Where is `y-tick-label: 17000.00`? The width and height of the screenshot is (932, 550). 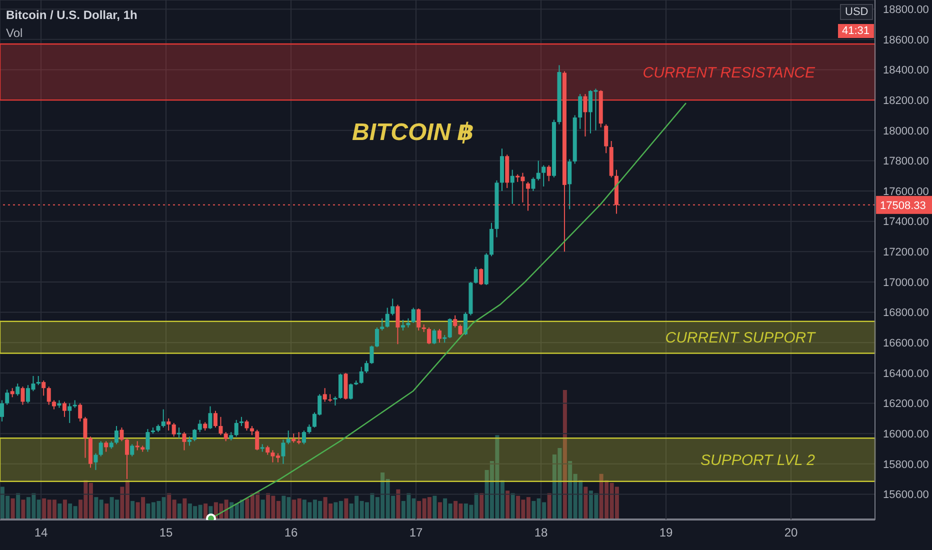
y-tick-label: 17000.00 is located at coordinates (906, 282).